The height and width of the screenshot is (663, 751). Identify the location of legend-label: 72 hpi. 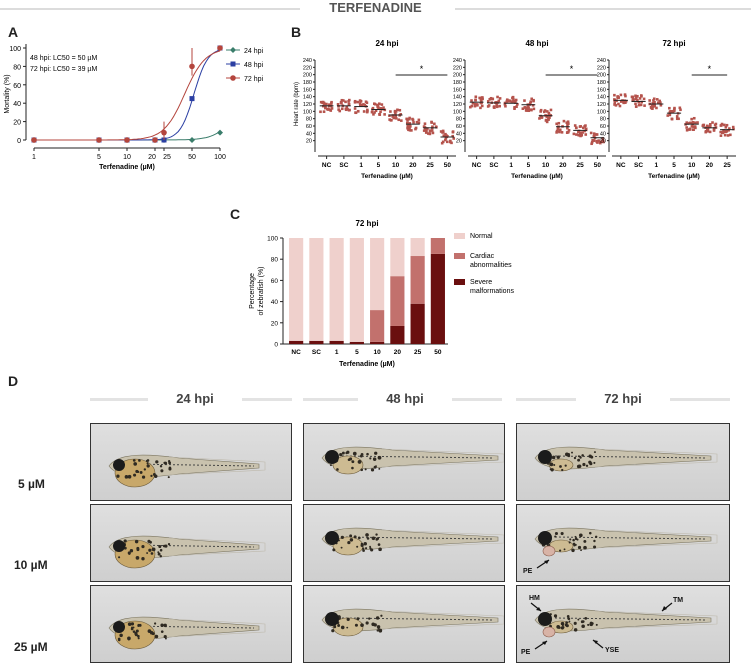
(254, 79).